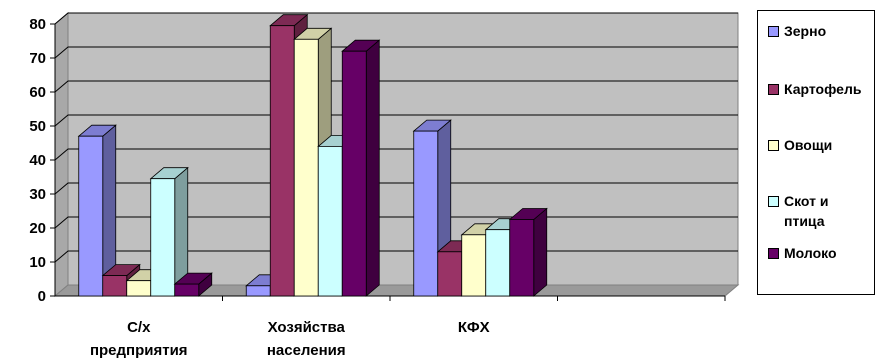 The width and height of the screenshot is (875, 359). Describe the element at coordinates (37, 228) in the screenshot. I see `y-tick-label: 20` at that location.